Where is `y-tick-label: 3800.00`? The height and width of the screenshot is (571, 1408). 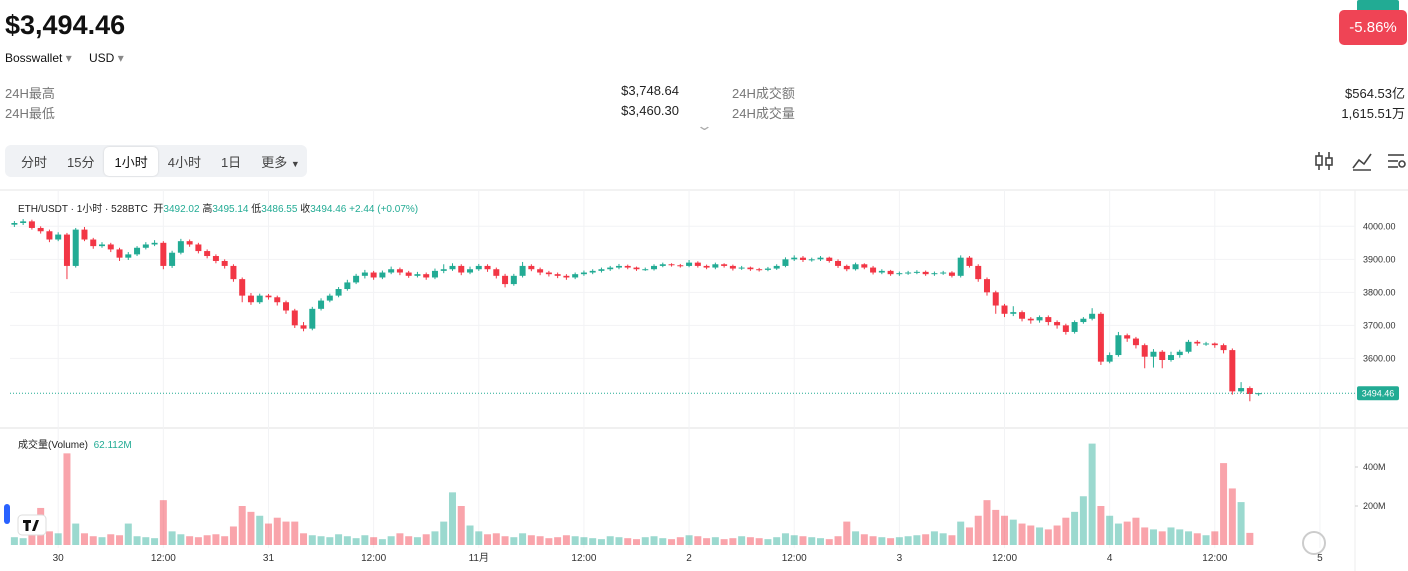
y-tick-label: 3800.00 is located at coordinates (1379, 292).